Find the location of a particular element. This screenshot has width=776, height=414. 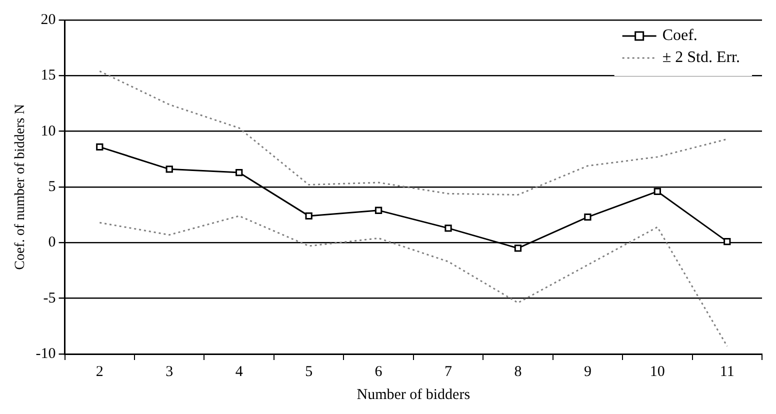

x-tick-label: 9 is located at coordinates (588, 372).